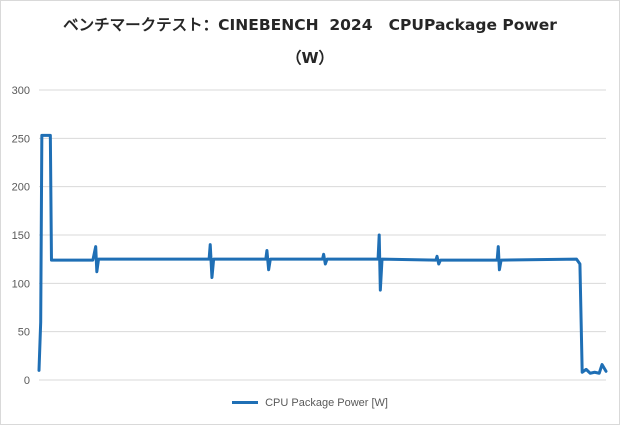 This screenshot has width=620, height=425. I want to click on y-tick-label-150: 150, so click(21, 236).